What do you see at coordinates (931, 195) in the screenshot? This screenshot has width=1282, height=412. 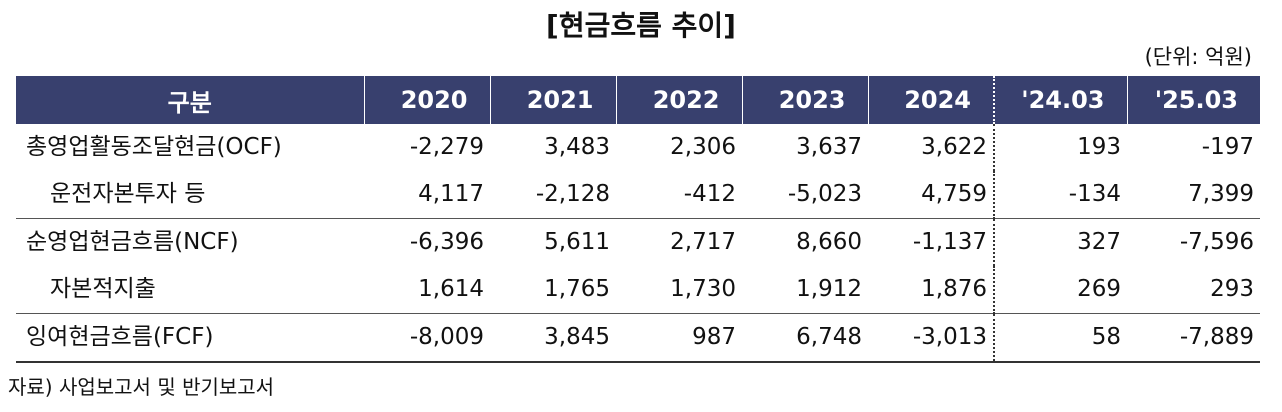 I see `cell-value: 4,759` at bounding box center [931, 195].